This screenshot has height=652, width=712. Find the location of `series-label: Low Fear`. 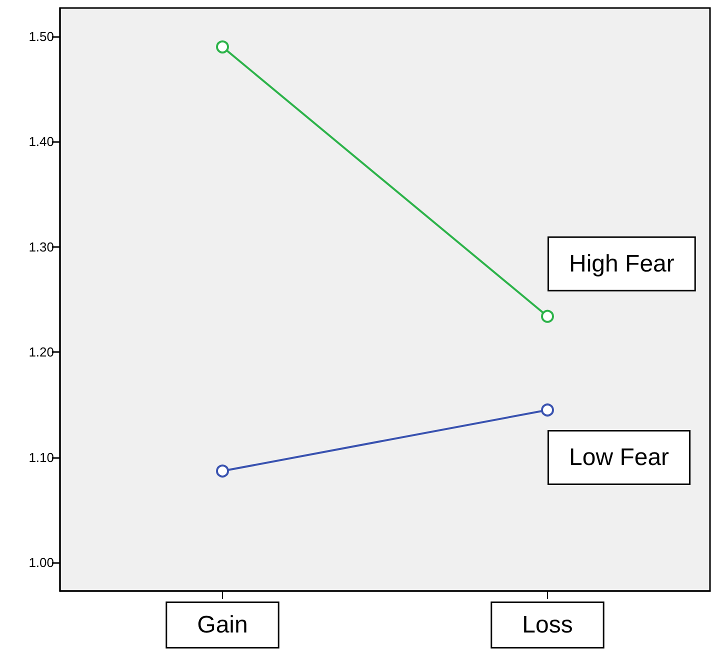

series-label: Low Fear is located at coordinates (619, 457).